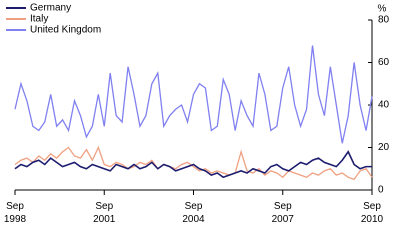 The image size is (397, 240). I want to click on y-tick-label: 0, so click(381, 190).